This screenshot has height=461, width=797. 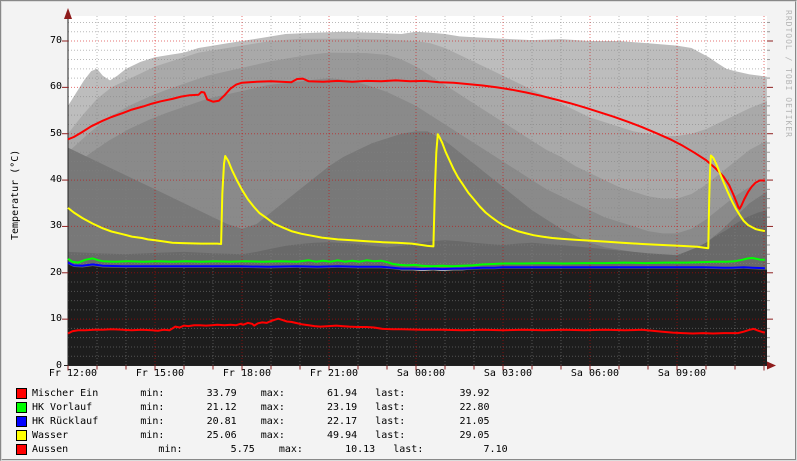 I want to click on x-tick-label: Fr 15:00, so click(x=160, y=373).